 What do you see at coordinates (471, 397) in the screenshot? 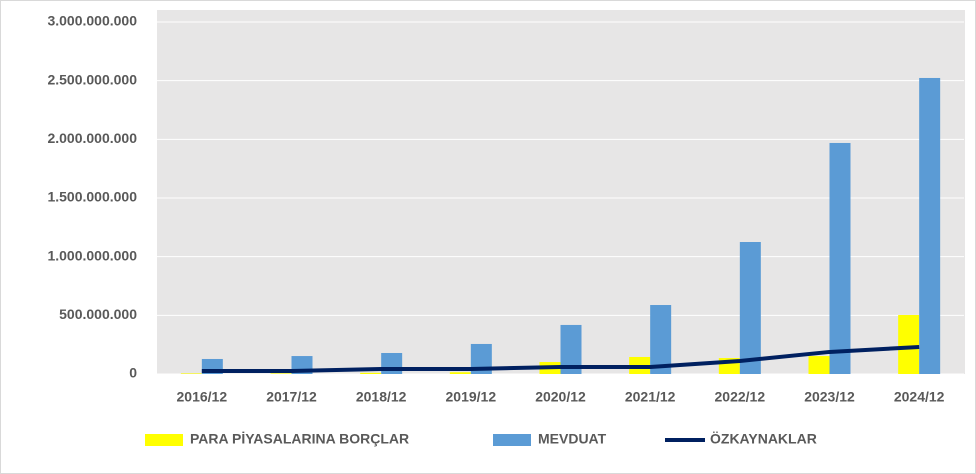
I see `x-tick-label: 2019/12` at bounding box center [471, 397].